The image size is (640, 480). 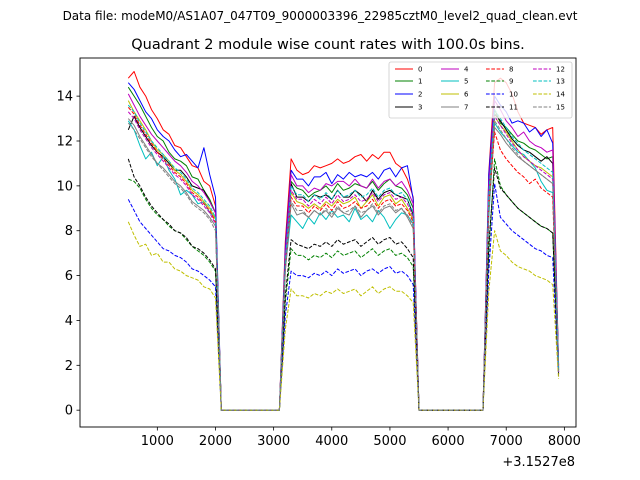 What do you see at coordinates (511, 70) in the screenshot?
I see `legend-label-8: 8` at bounding box center [511, 70].